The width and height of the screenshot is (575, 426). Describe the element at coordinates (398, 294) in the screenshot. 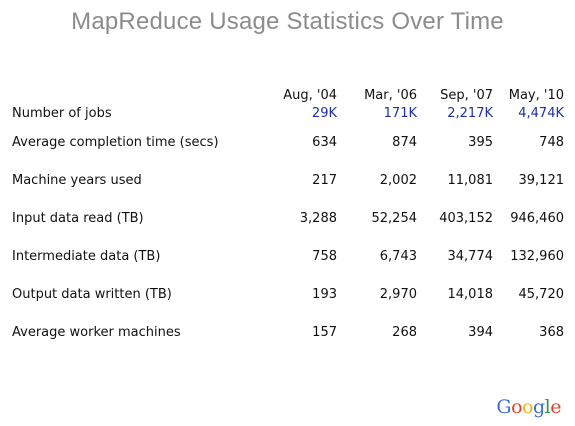

I see `table-cell: 2,970` at that location.